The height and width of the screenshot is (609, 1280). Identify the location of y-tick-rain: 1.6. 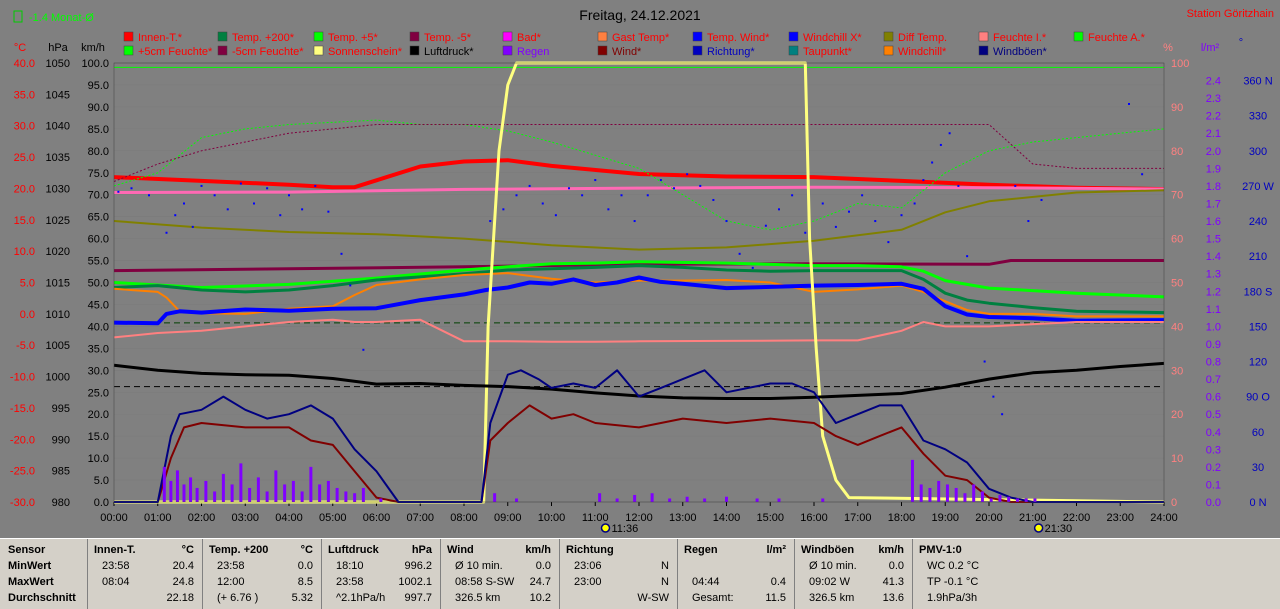
(1213, 222).